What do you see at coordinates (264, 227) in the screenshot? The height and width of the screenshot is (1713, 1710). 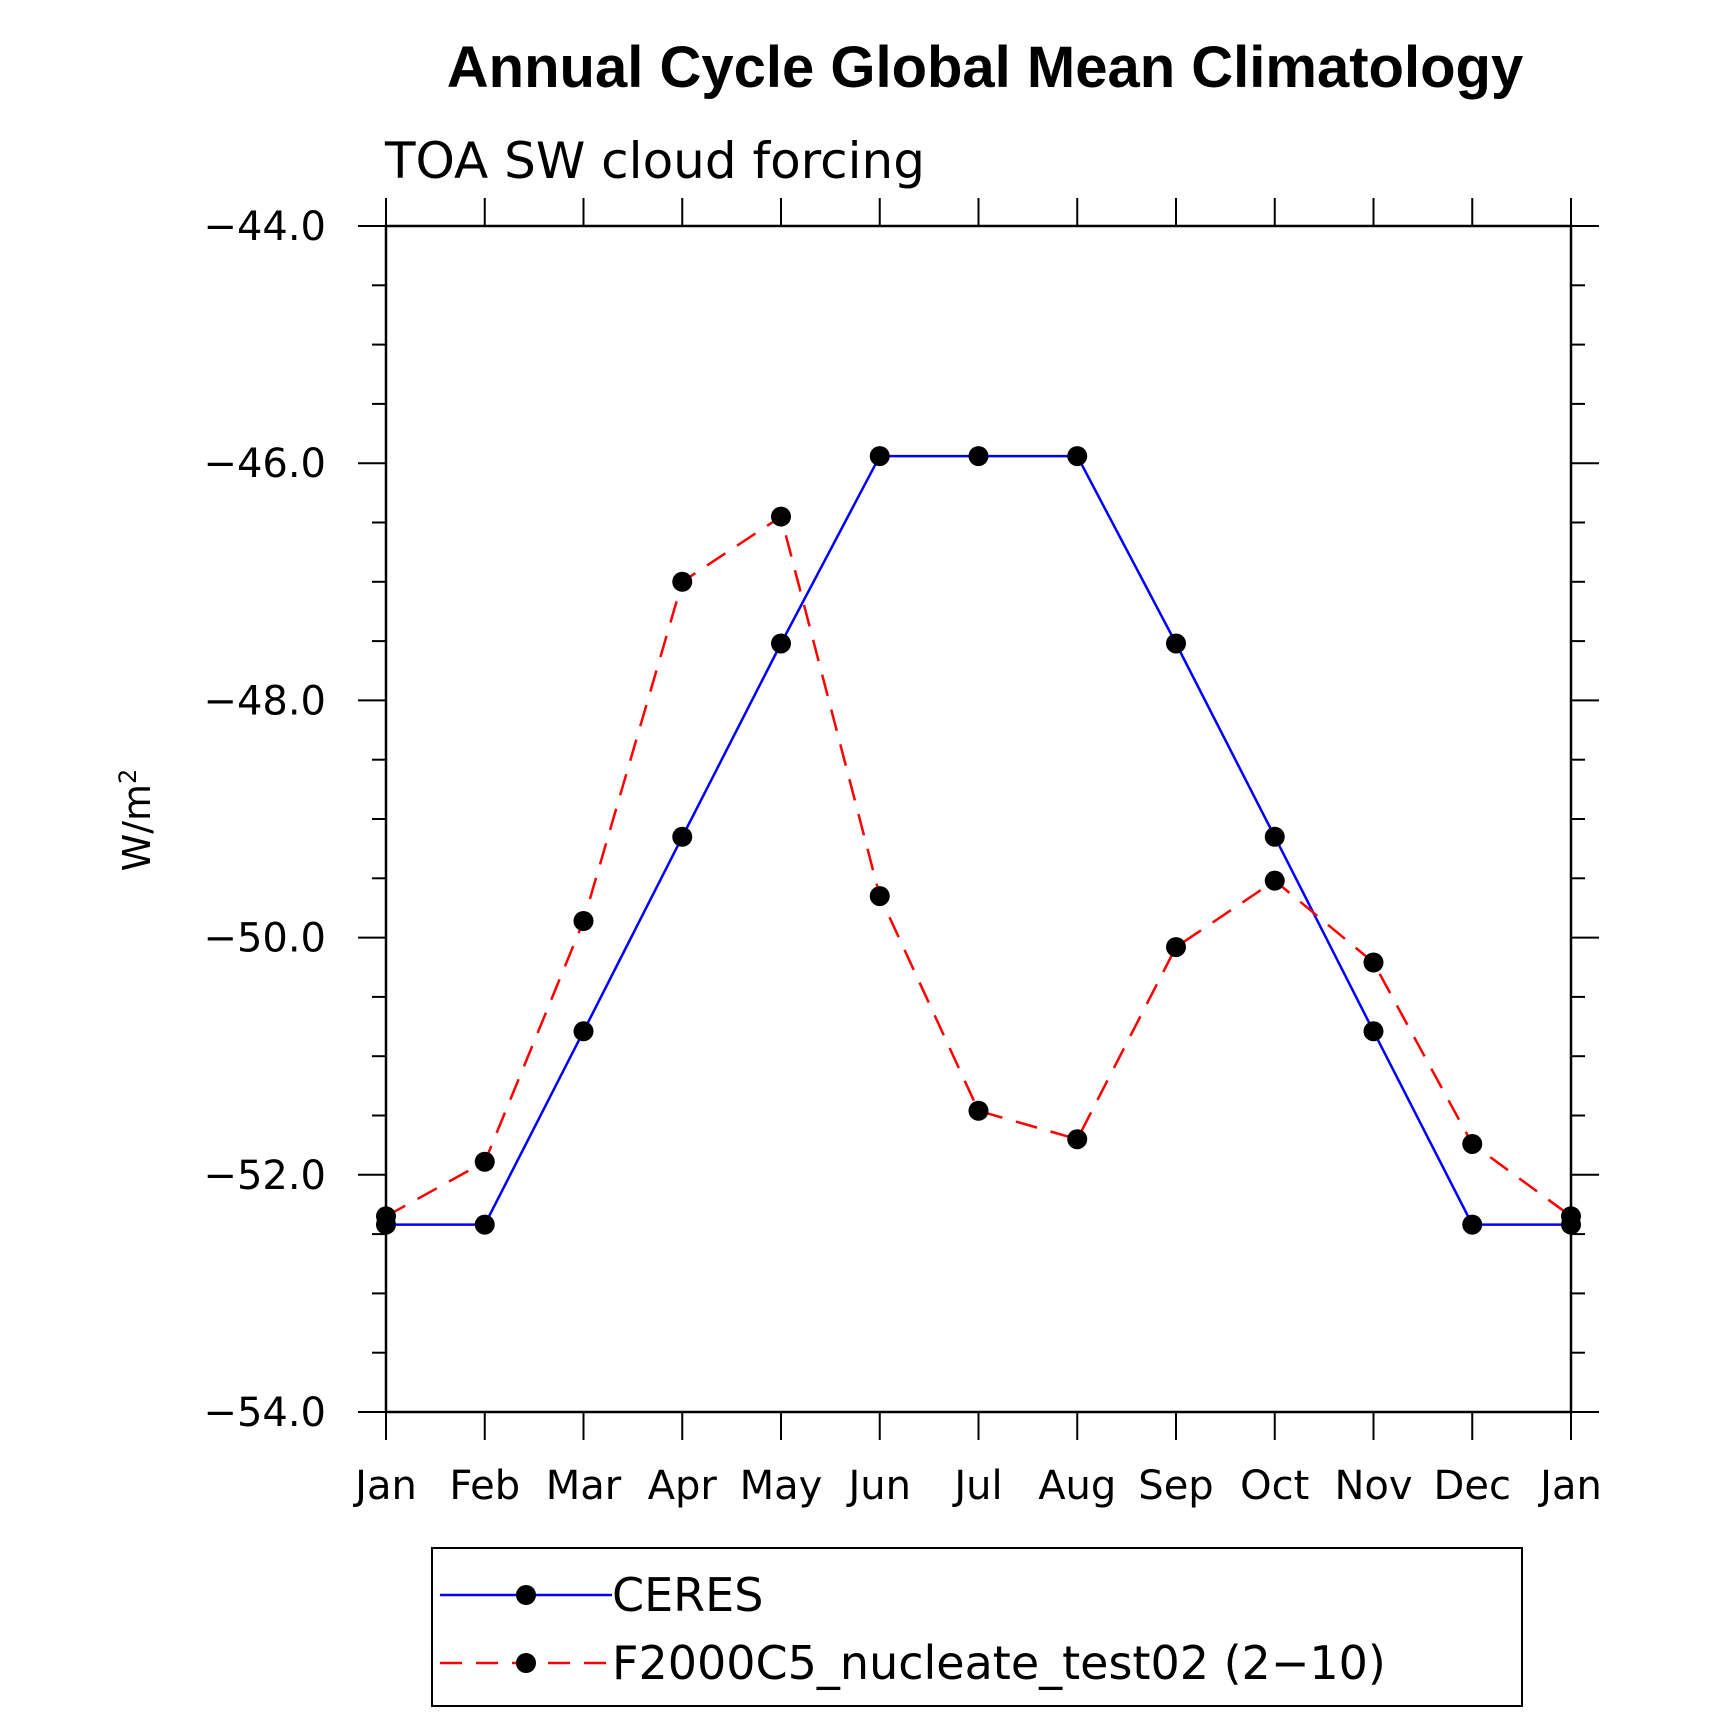 I see `y-tick-label: −44.0` at bounding box center [264, 227].